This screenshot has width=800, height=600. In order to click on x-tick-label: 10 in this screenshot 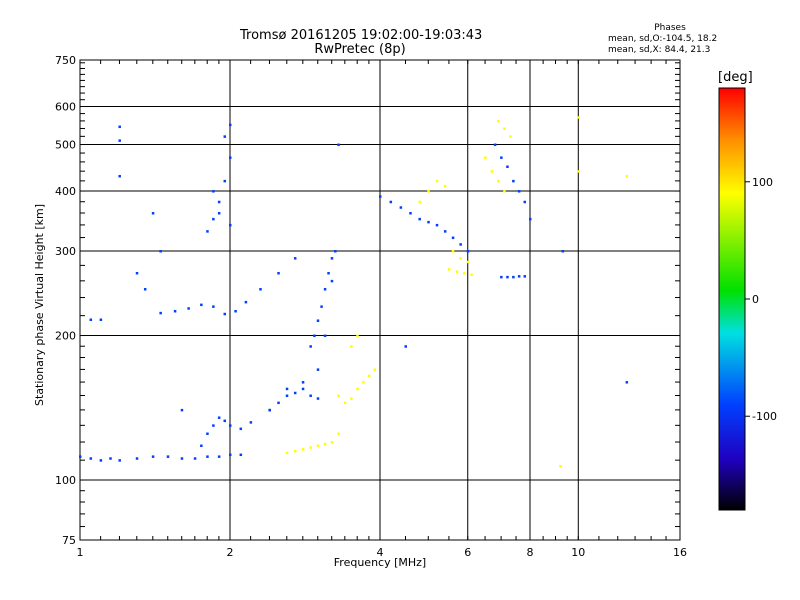, I will do `click(578, 552)`.